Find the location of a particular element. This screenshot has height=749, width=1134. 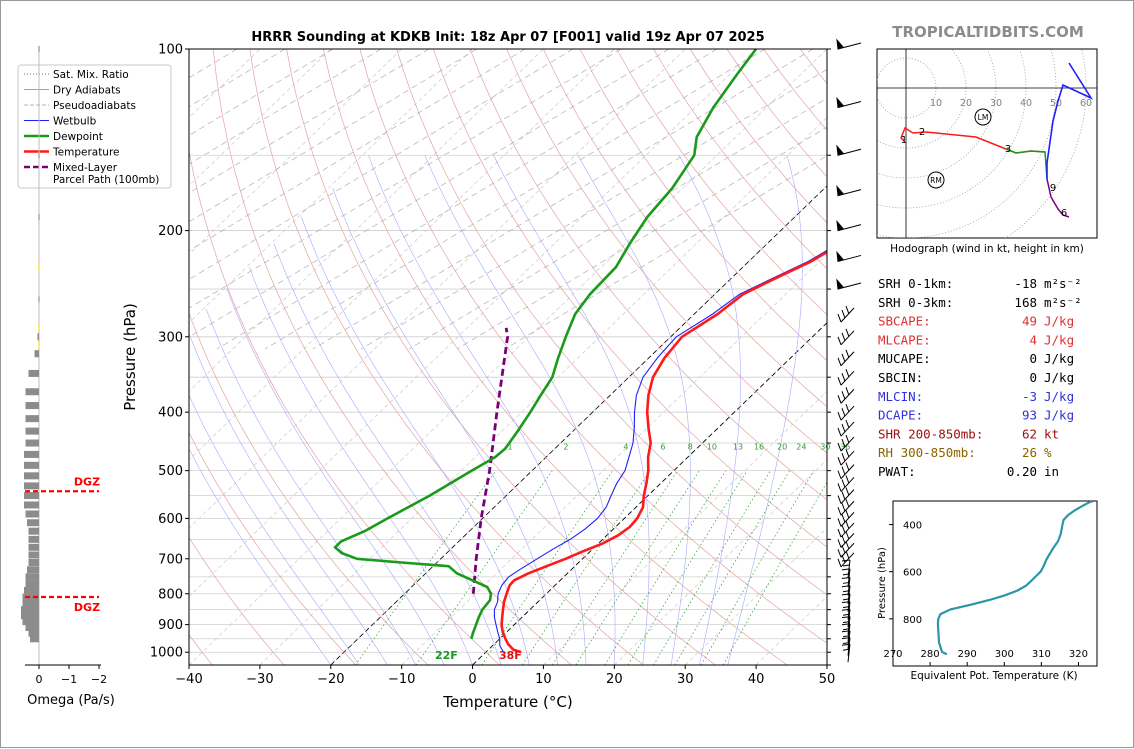

omega-axis-label: Omega (Pa/s) is located at coordinates (71, 700).